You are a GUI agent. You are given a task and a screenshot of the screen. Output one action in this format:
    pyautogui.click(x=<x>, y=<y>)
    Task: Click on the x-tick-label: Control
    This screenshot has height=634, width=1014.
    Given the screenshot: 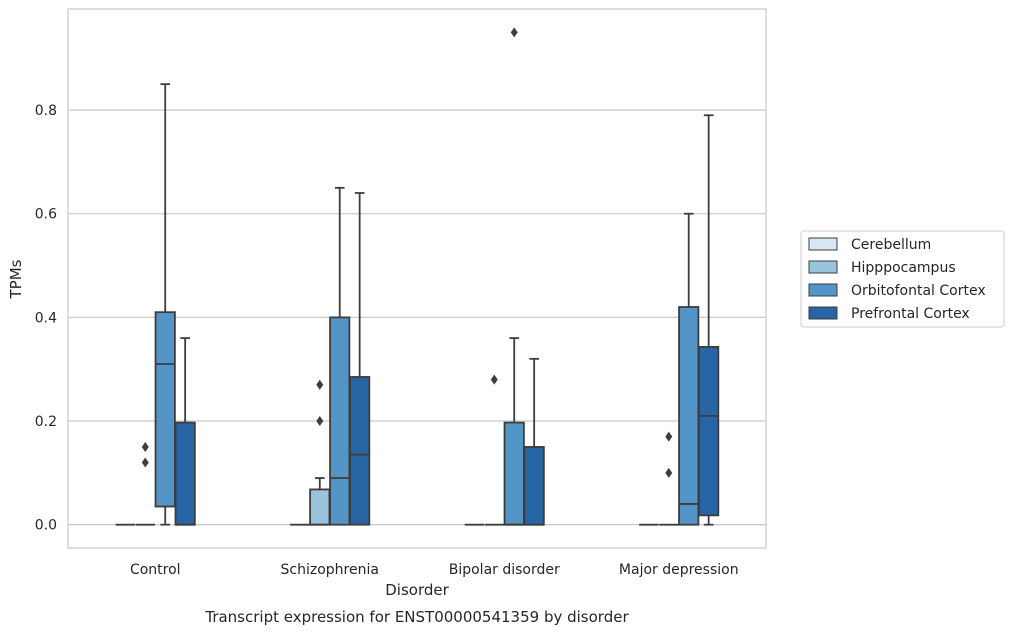 What is the action you would take?
    pyautogui.click(x=155, y=570)
    